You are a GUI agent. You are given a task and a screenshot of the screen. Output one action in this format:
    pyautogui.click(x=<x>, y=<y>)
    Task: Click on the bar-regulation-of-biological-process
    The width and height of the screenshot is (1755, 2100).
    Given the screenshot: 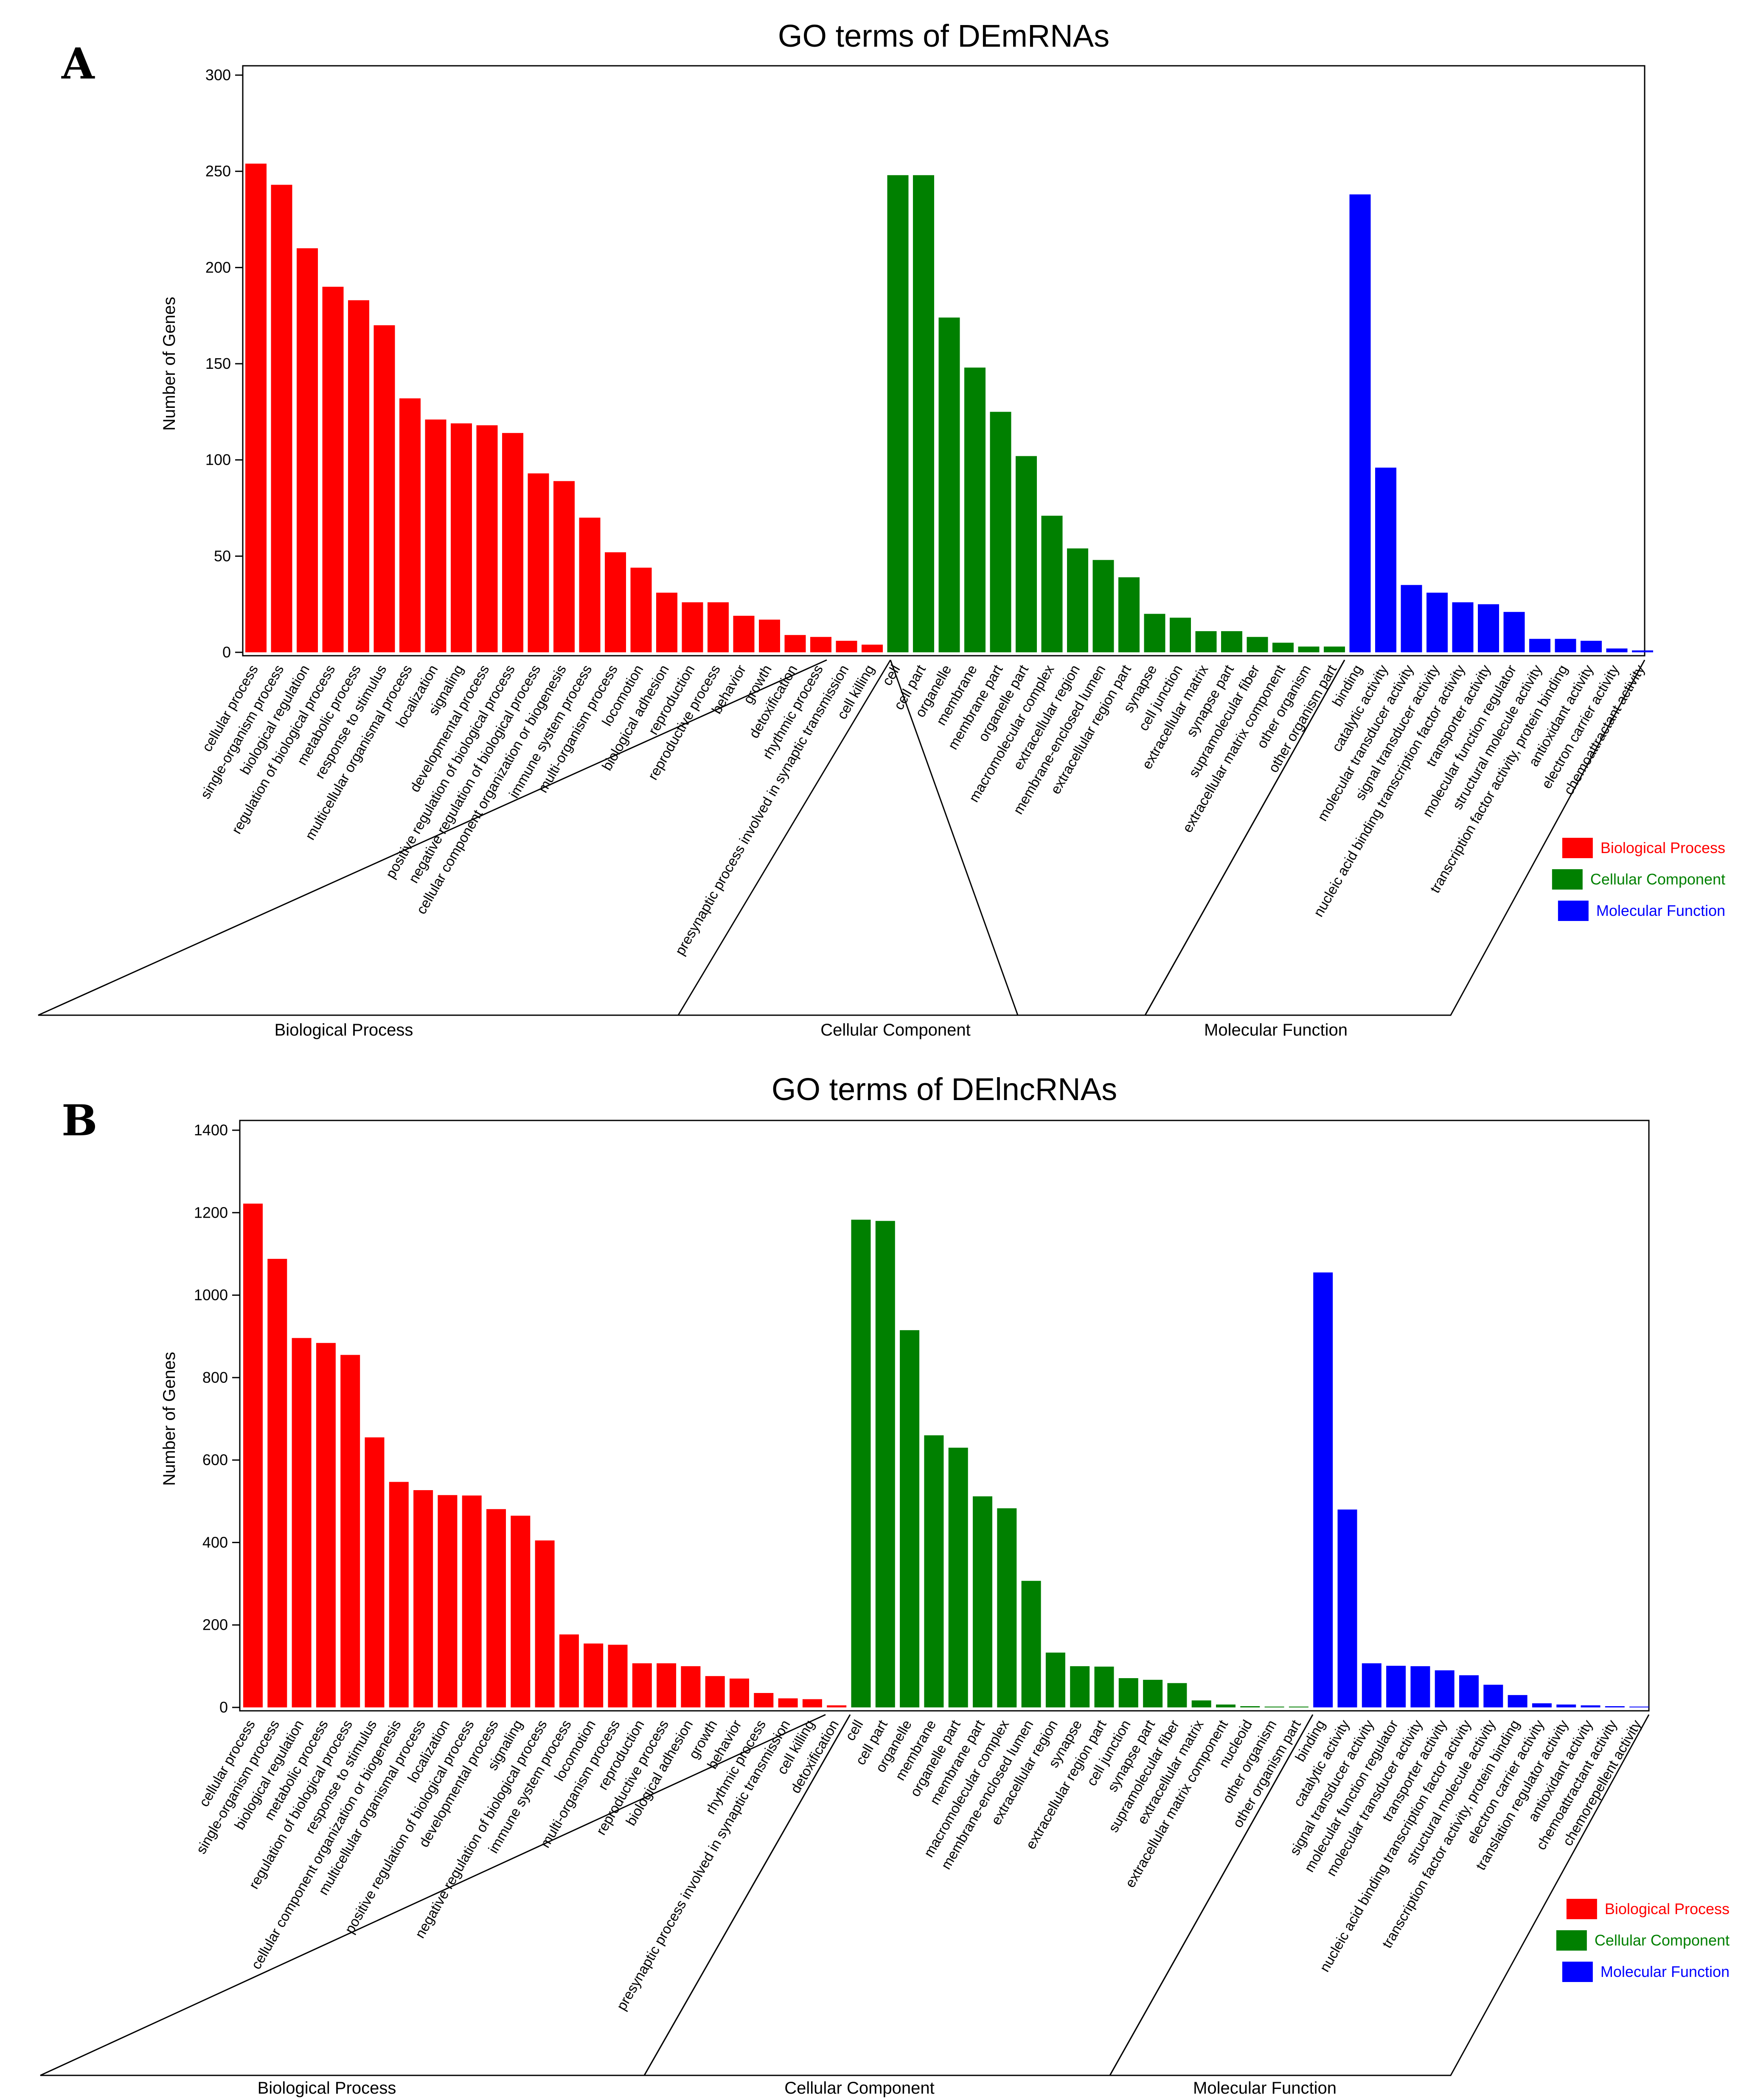 What is the action you would take?
    pyautogui.click(x=350, y=1531)
    